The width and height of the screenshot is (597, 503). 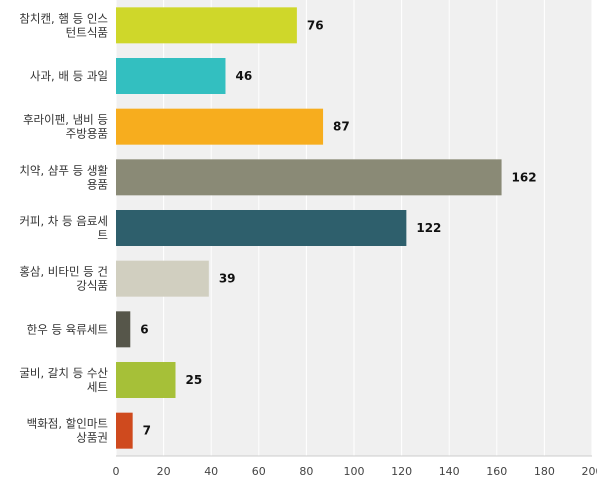 What do you see at coordinates (69, 76) in the screenshot?
I see `category-label: 사과, 배 등 과일` at bounding box center [69, 76].